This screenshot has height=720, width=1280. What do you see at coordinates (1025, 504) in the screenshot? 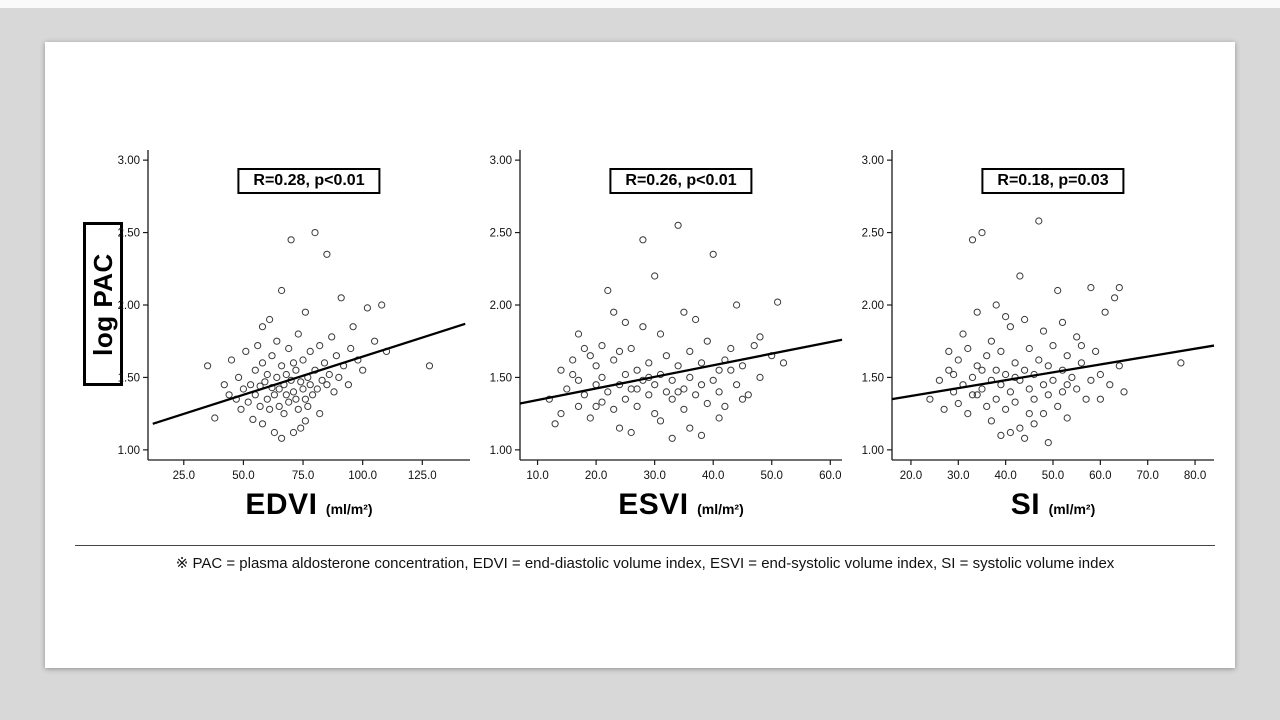
I see `x-axis-title: SI` at bounding box center [1025, 504].